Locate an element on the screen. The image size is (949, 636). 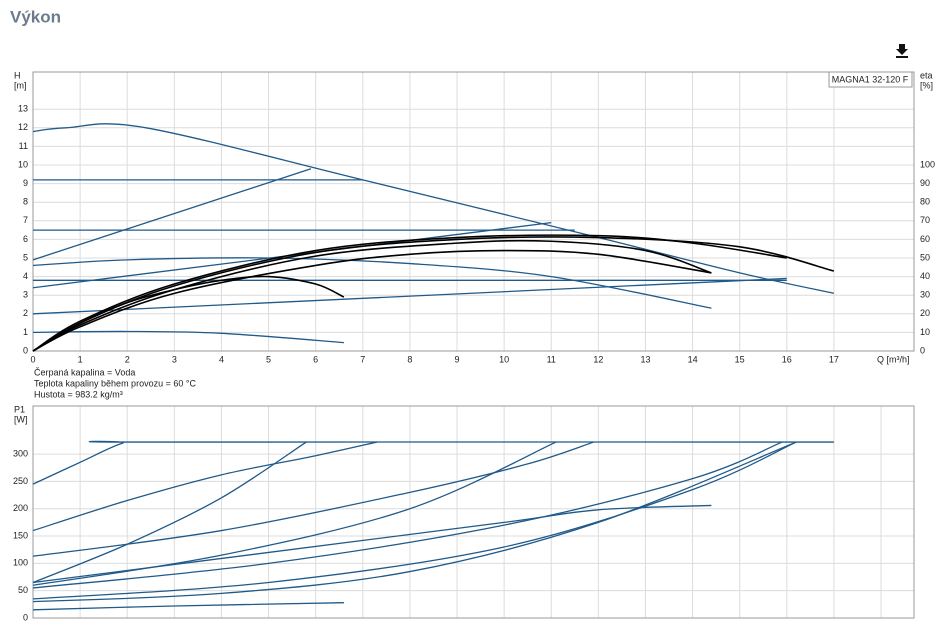
x-tick-label: 13 is located at coordinates (645, 359).